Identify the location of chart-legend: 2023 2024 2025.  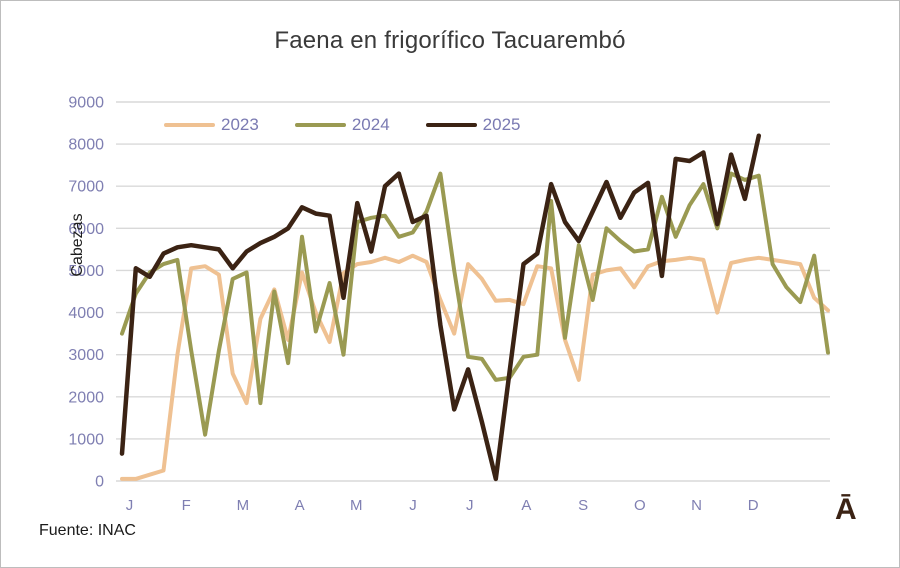
(342, 125).